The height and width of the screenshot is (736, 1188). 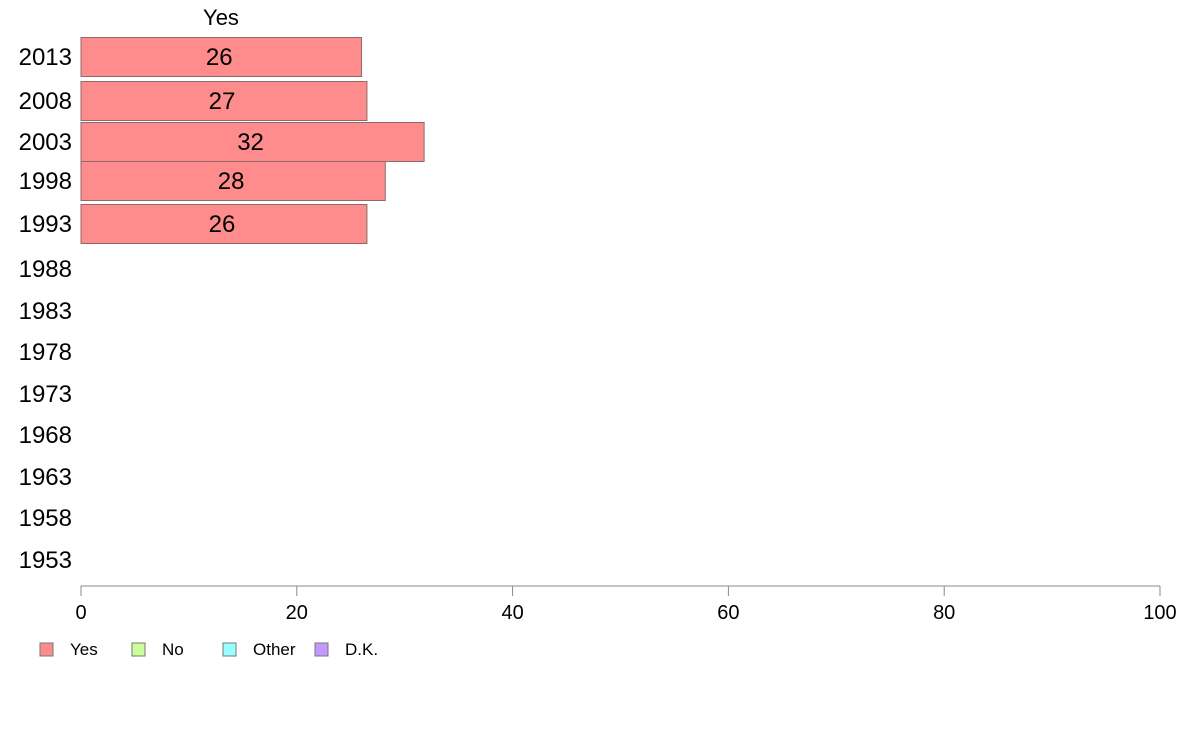 I want to click on category-label: 1988, so click(x=45, y=269).